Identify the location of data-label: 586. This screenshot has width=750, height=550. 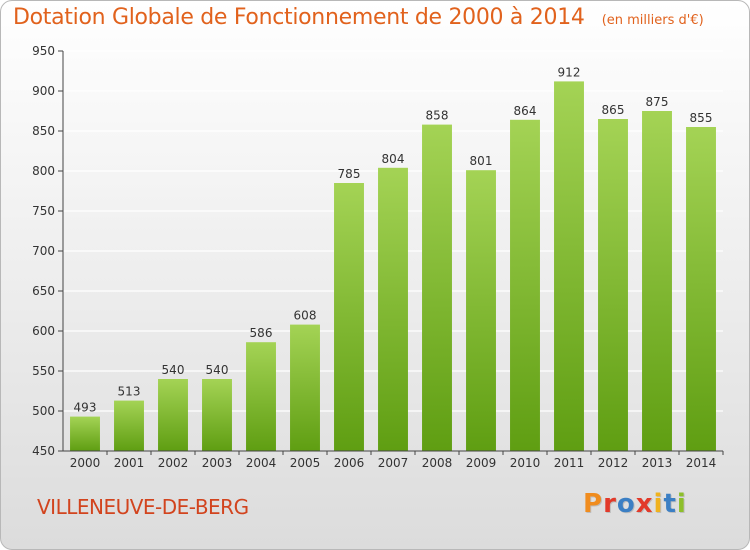
(261, 333).